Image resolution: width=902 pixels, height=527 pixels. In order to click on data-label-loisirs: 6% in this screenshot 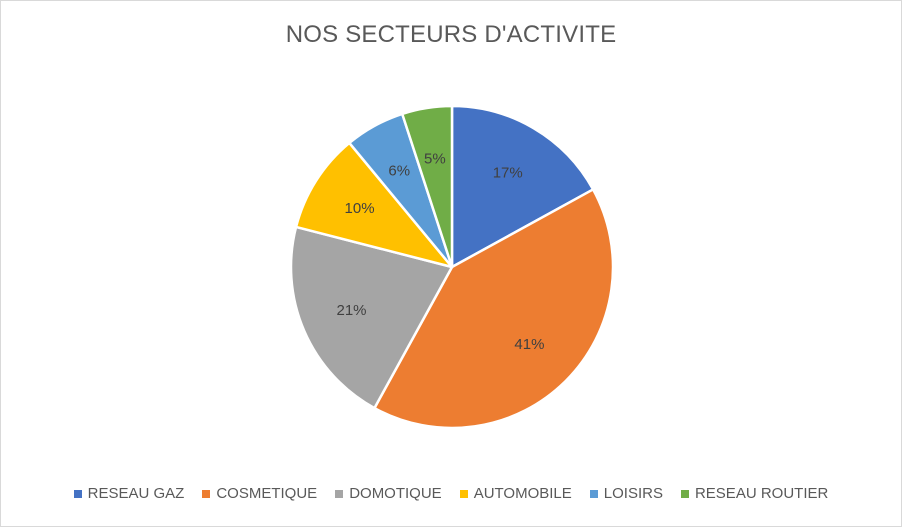, I will do `click(399, 171)`.